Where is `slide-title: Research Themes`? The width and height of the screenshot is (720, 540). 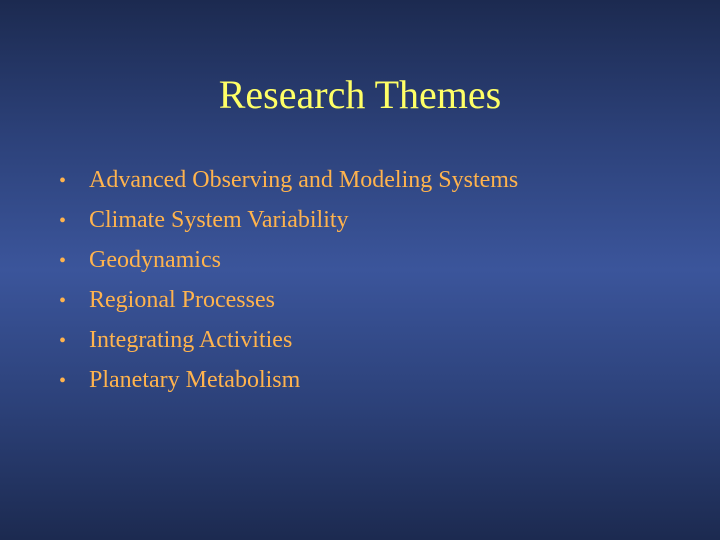
slide-title: Research Themes is located at coordinates (360, 94).